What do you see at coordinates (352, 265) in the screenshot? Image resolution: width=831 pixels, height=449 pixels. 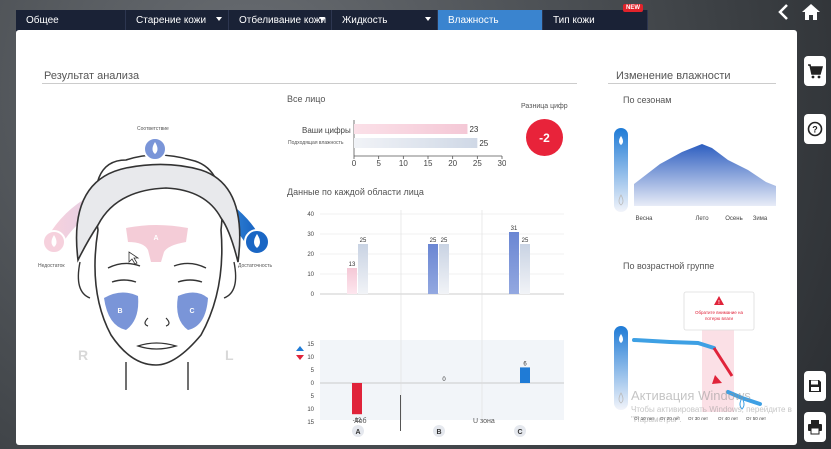 I see `your-value-label: 13` at bounding box center [352, 265].